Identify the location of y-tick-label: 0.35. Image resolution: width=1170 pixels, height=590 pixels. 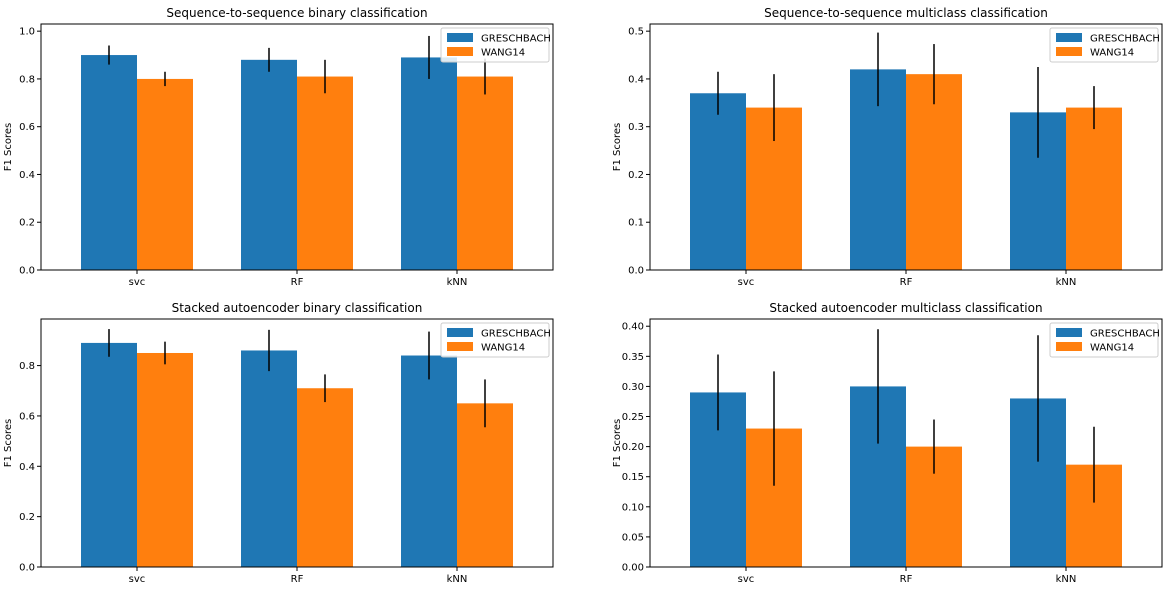
(633, 357).